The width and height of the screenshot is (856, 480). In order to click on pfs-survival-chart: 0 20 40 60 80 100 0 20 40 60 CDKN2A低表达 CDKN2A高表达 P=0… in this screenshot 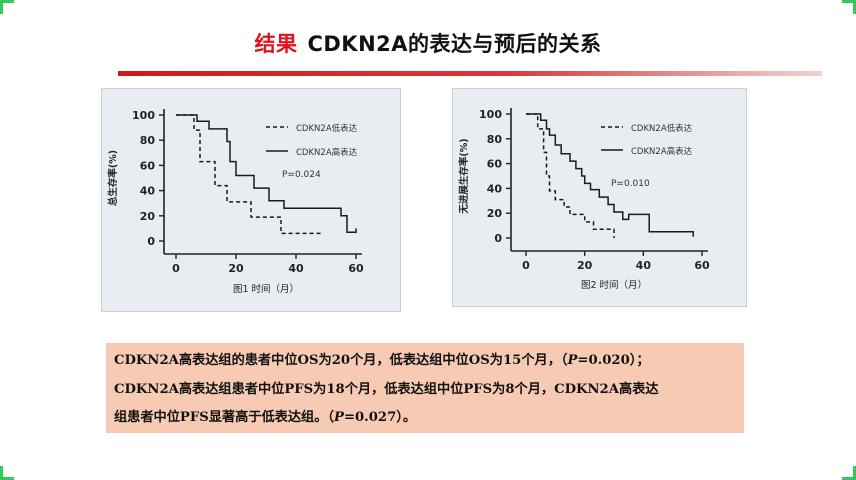, I will do `click(584, 199)`.